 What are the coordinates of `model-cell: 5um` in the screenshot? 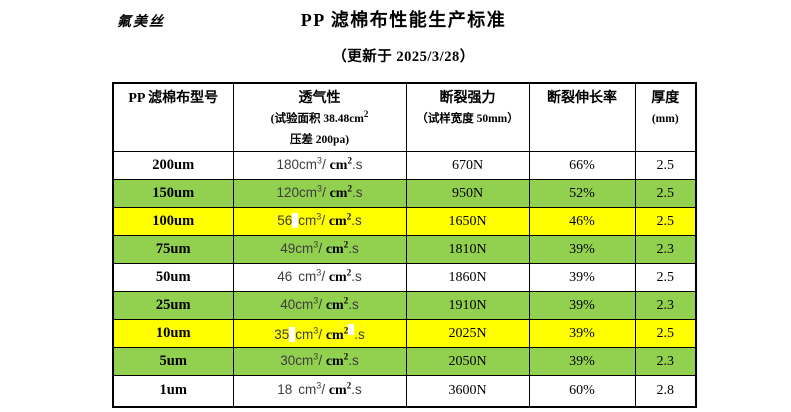 It's located at (173, 361).